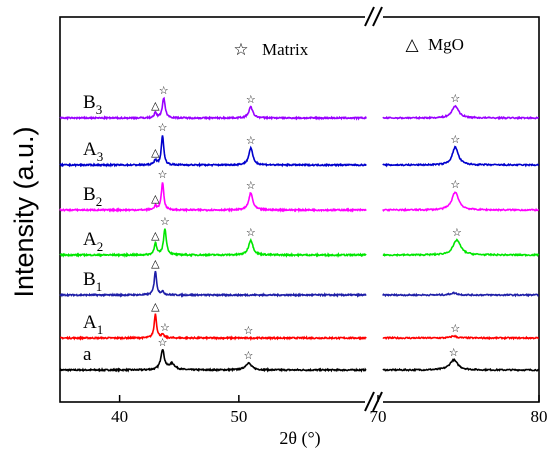 The width and height of the screenshot is (550, 458). What do you see at coordinates (446, 44) in the screenshot?
I see `legend-mgo-label: MgO` at bounding box center [446, 44].